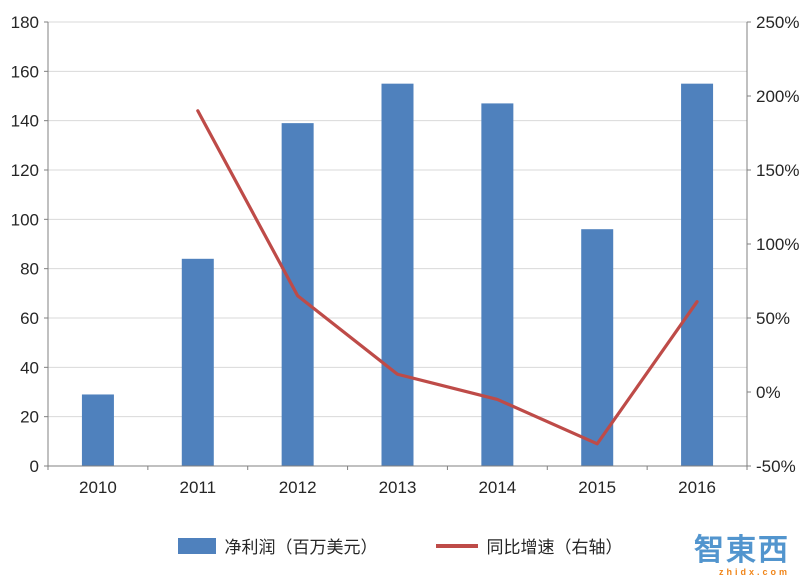  What do you see at coordinates (25, 170) in the screenshot?
I see `svg-text: 120` at bounding box center [25, 170].